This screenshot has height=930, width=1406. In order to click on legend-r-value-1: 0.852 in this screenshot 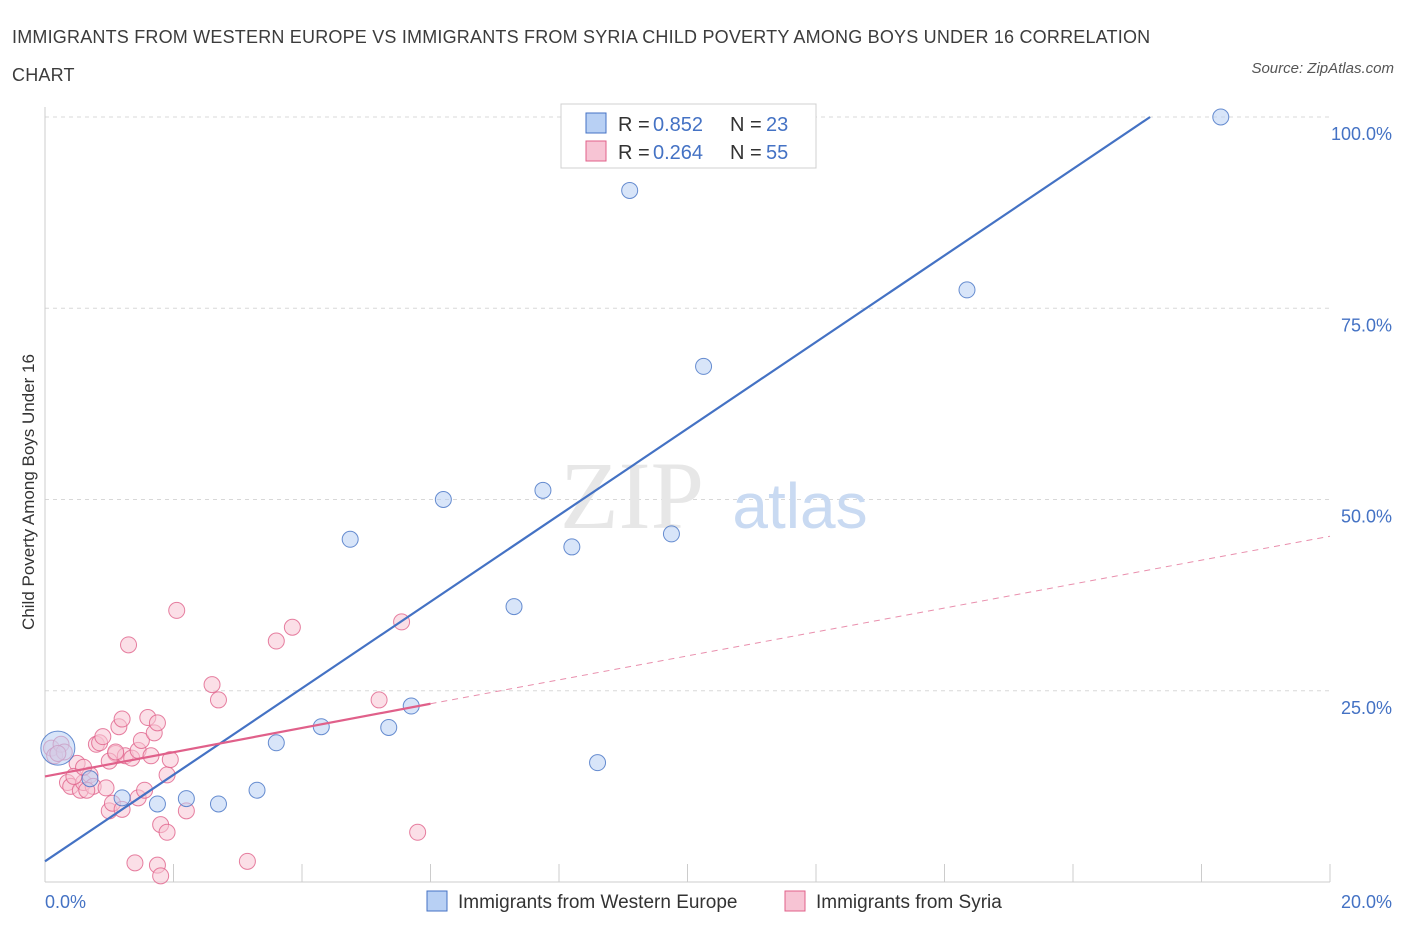, I will do `click(678, 125)`.